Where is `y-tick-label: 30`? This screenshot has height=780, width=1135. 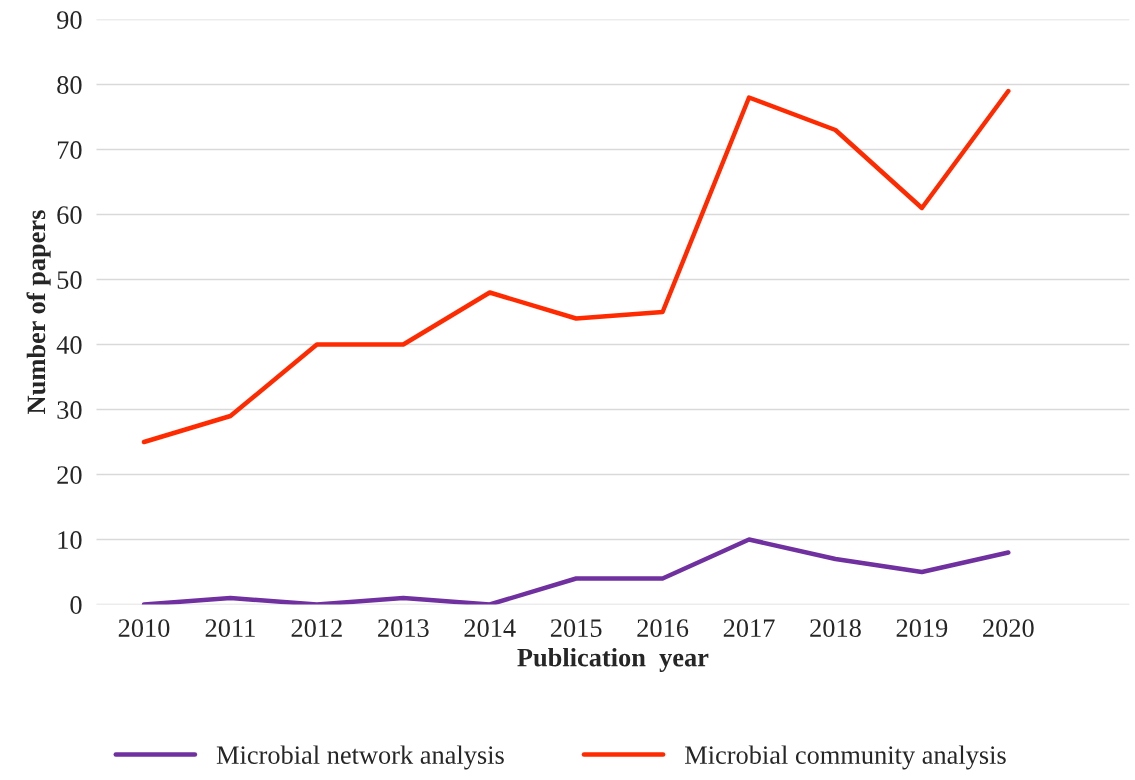
y-tick-label: 30 is located at coordinates (69, 410).